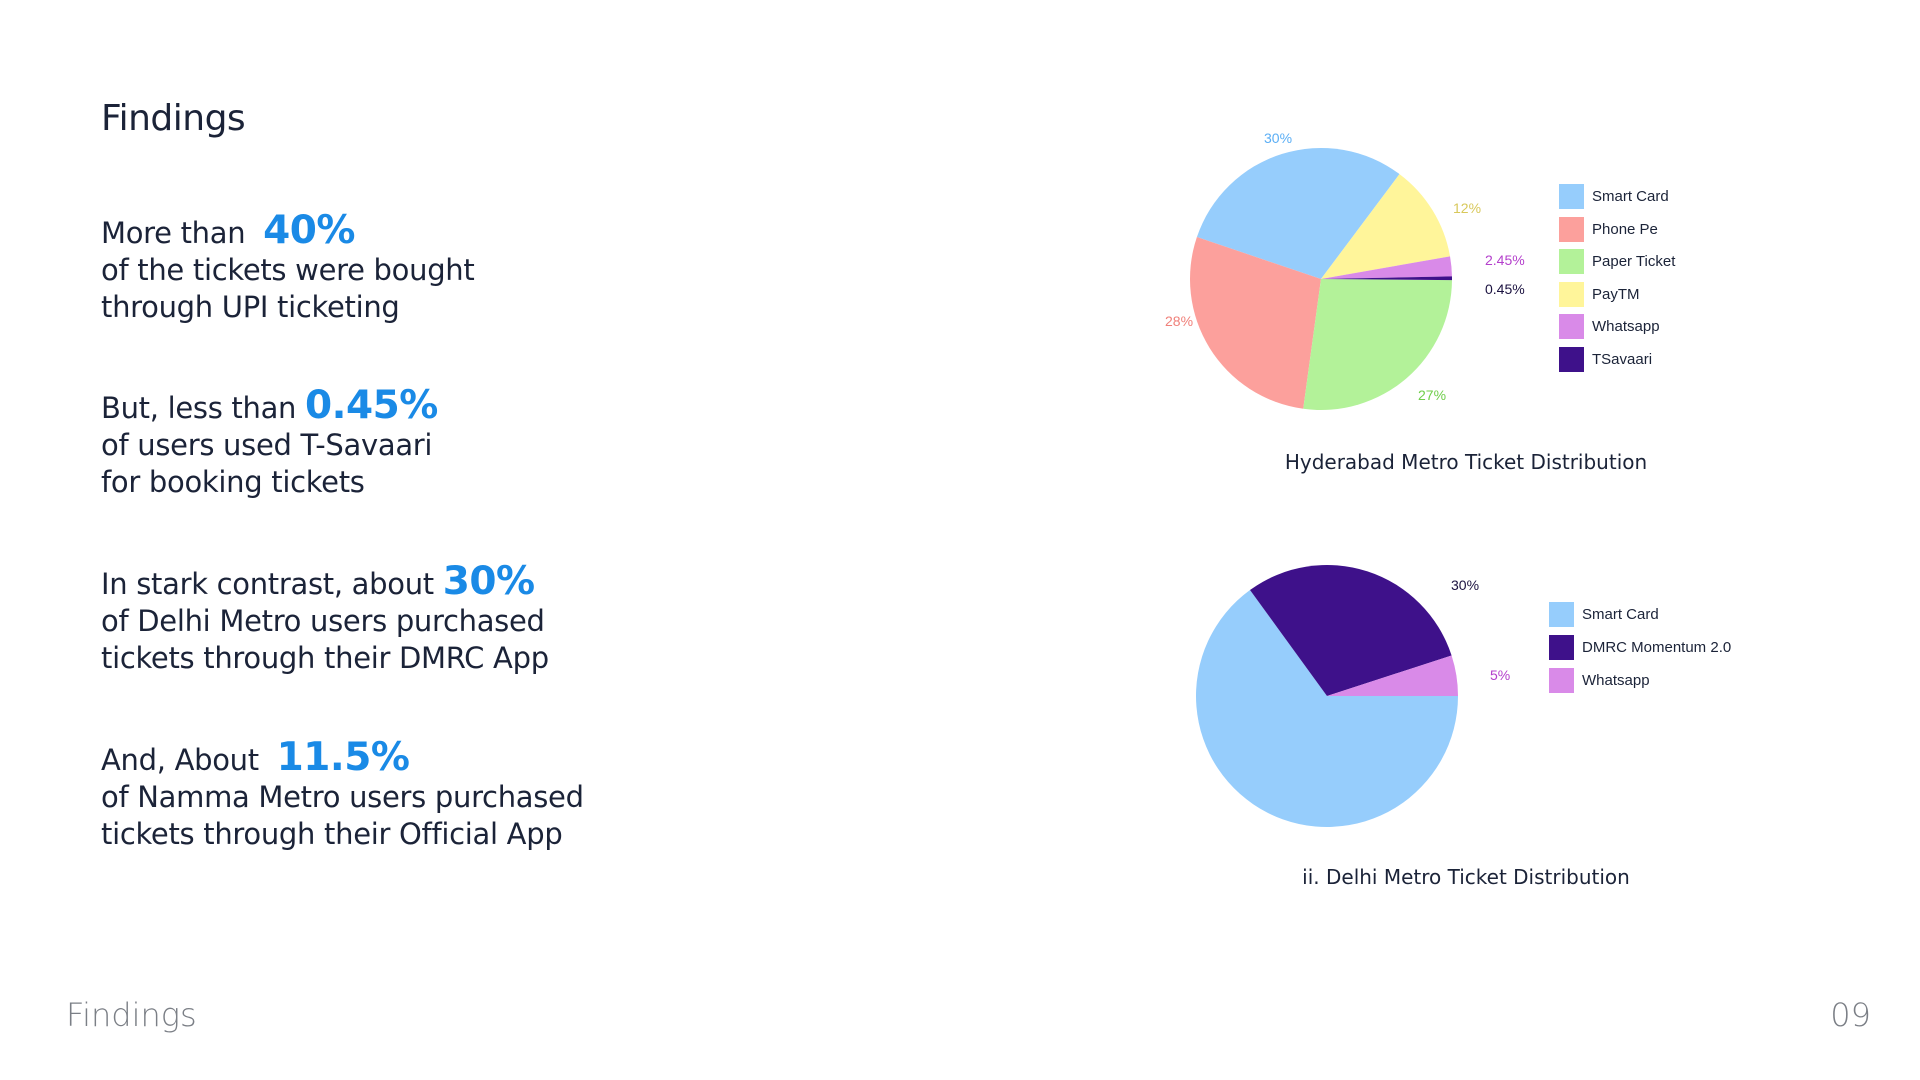  I want to click on pie-slice-paper-ticket, so click(1377, 344).